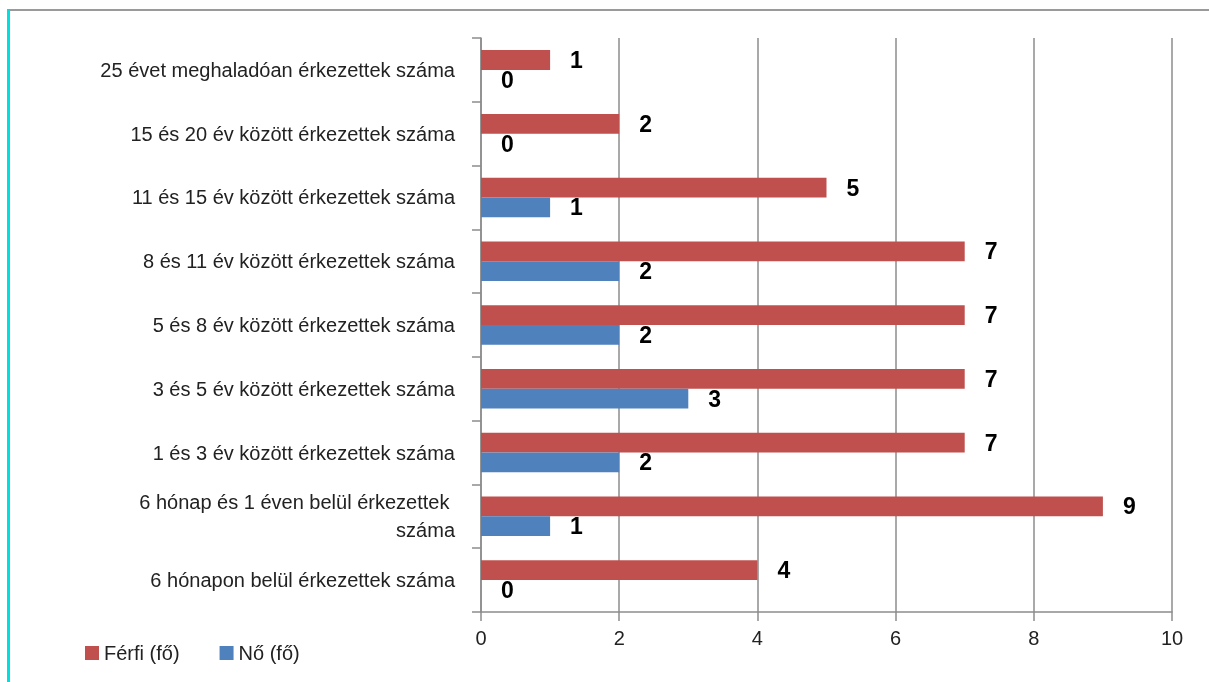 Image resolution: width=1209 pixels, height=682 pixels. Describe the element at coordinates (1034, 638) in the screenshot. I see `x-tick-label: 8` at that location.